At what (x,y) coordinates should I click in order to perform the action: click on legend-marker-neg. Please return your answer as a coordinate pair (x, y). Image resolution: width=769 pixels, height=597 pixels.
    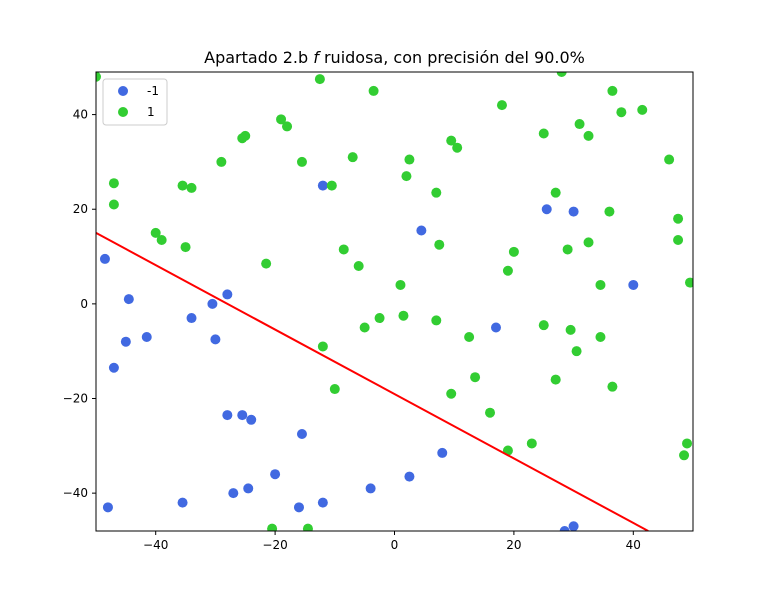
    Looking at the image, I should click on (123, 91).